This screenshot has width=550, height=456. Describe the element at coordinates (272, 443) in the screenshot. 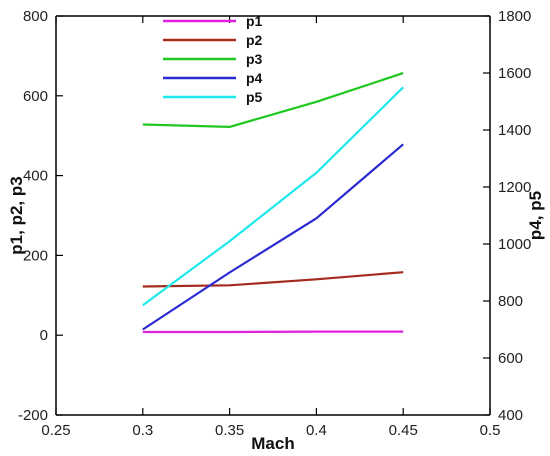

I see `x-axis-title: Mach` at that location.